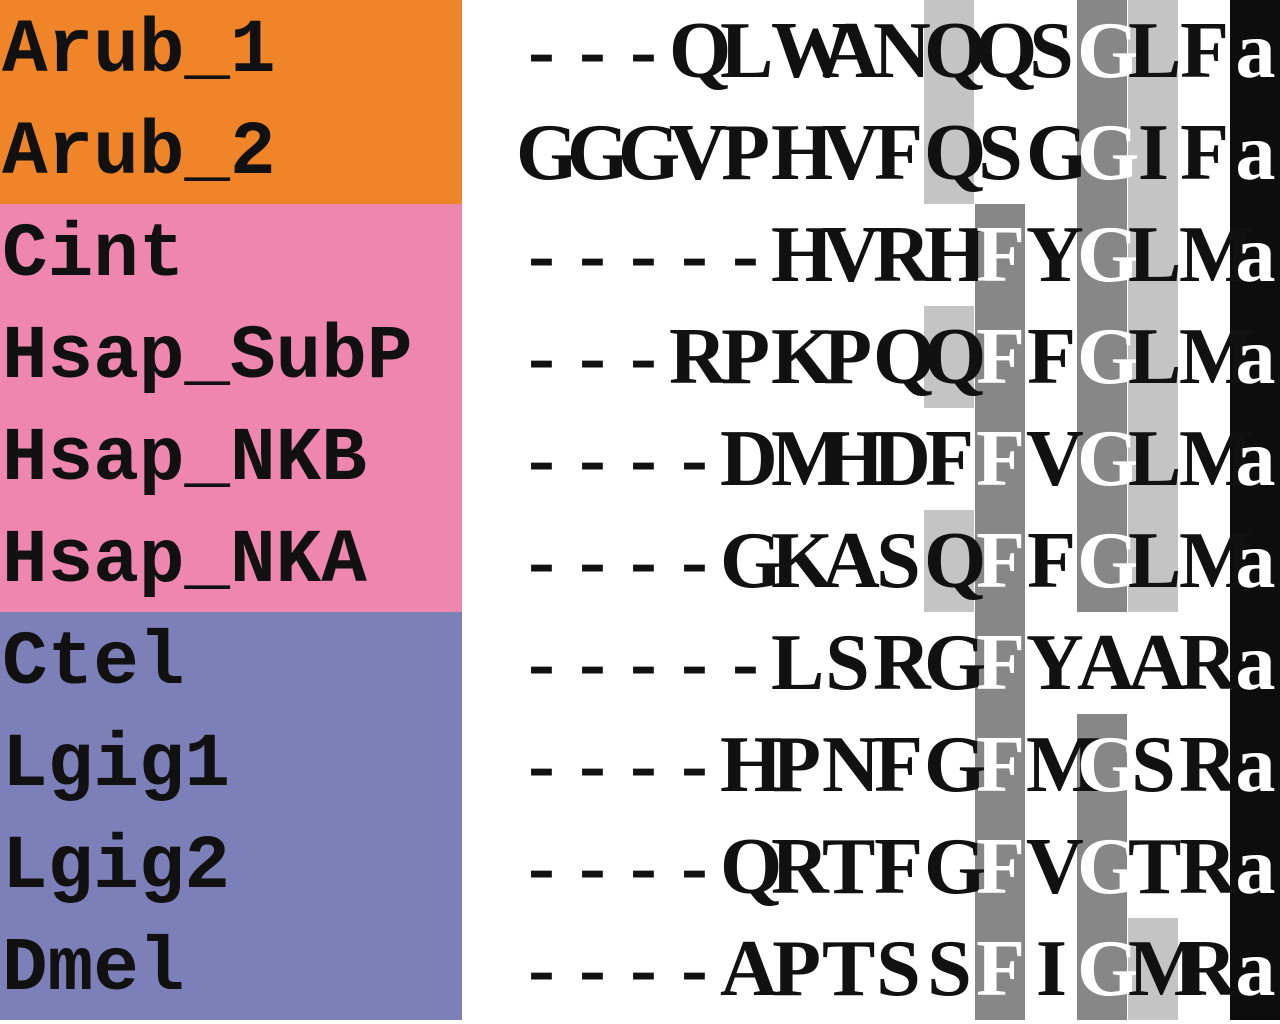 The height and width of the screenshot is (1024, 1280). Describe the element at coordinates (231, 663) in the screenshot. I see `sequence-label: Ctel` at that location.